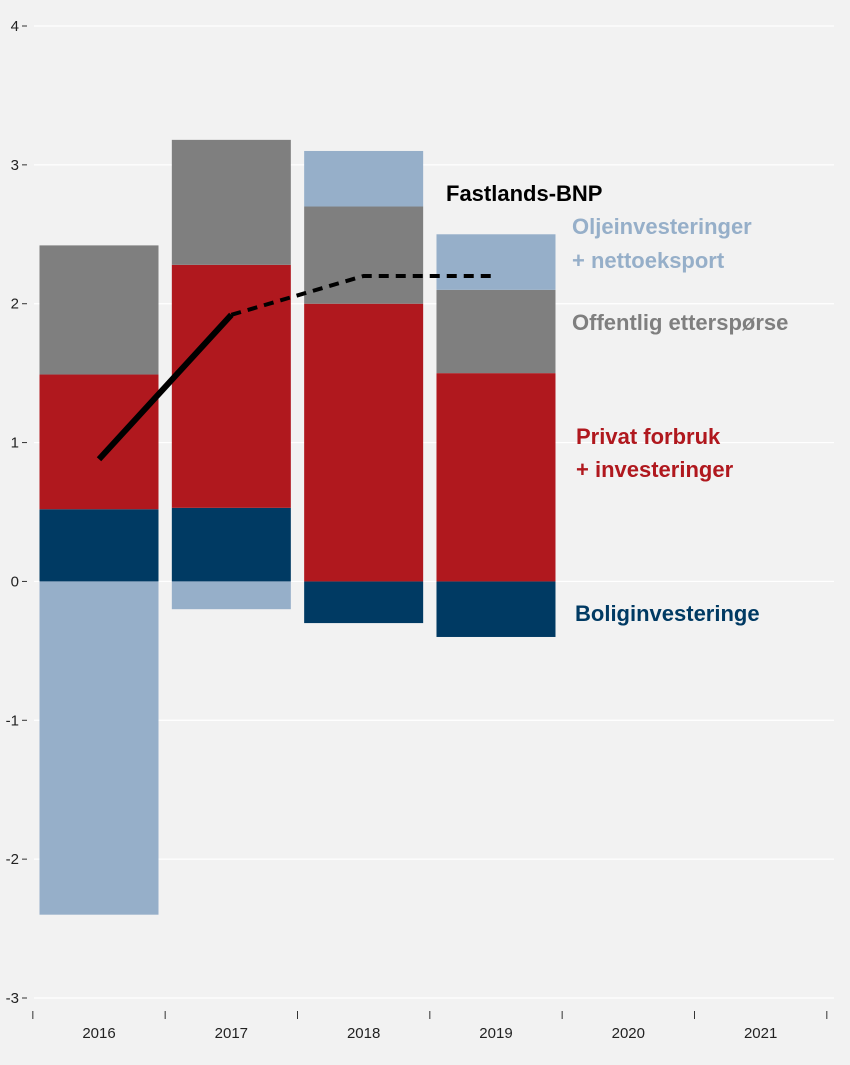  I want to click on y-tick-label: 4, so click(15, 26).